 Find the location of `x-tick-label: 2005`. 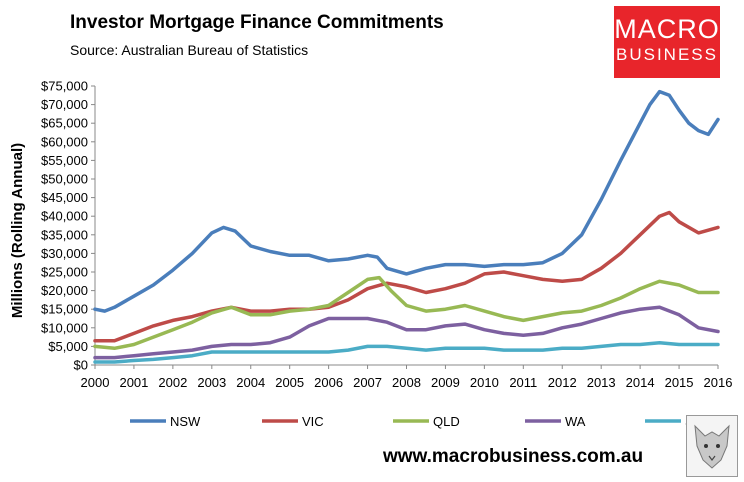

x-tick-label: 2005 is located at coordinates (289, 382).